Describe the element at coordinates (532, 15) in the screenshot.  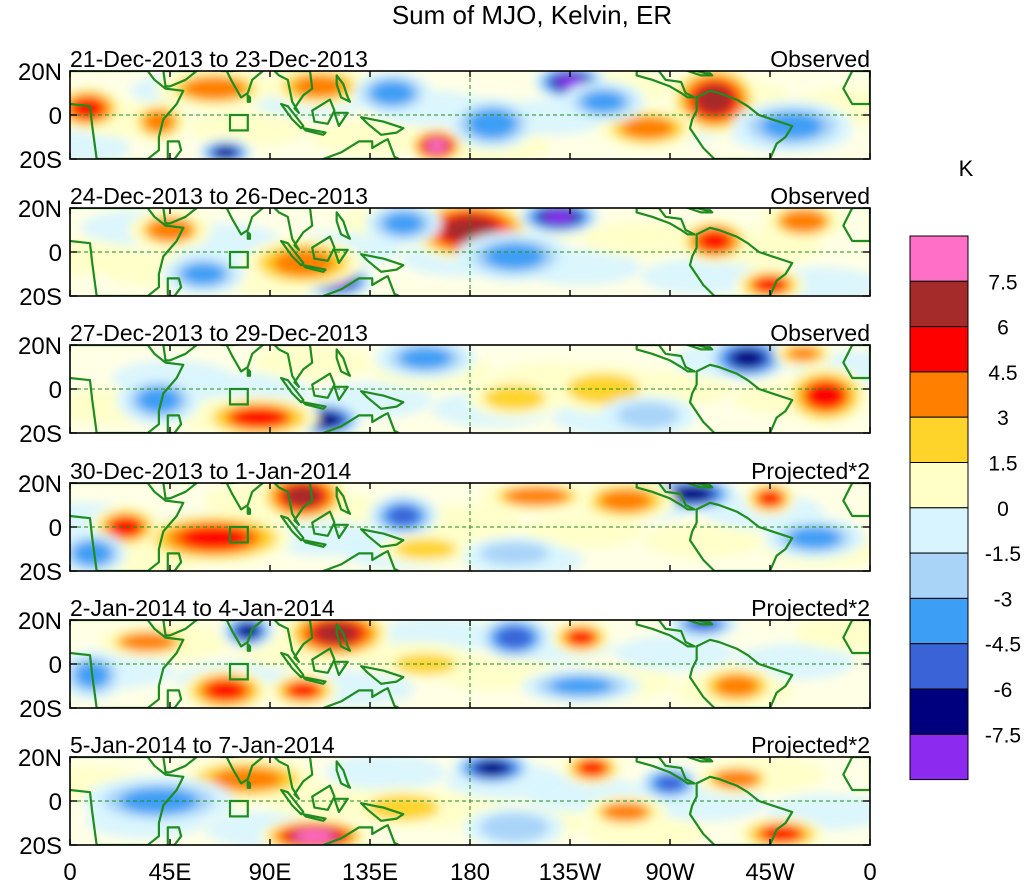
I see `figure-title: Sum of MJO, Kelvin, ER` at that location.